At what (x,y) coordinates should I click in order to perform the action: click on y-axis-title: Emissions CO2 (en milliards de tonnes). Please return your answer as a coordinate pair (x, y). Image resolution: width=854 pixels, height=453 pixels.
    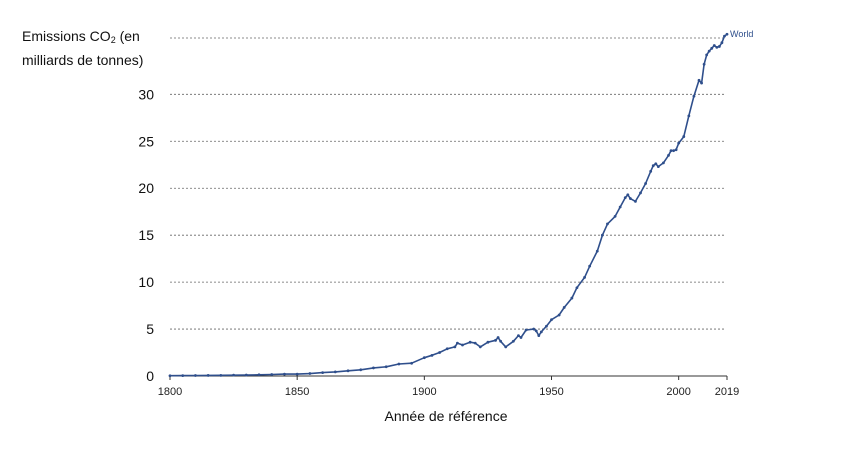
    Looking at the image, I should click on (97, 48).